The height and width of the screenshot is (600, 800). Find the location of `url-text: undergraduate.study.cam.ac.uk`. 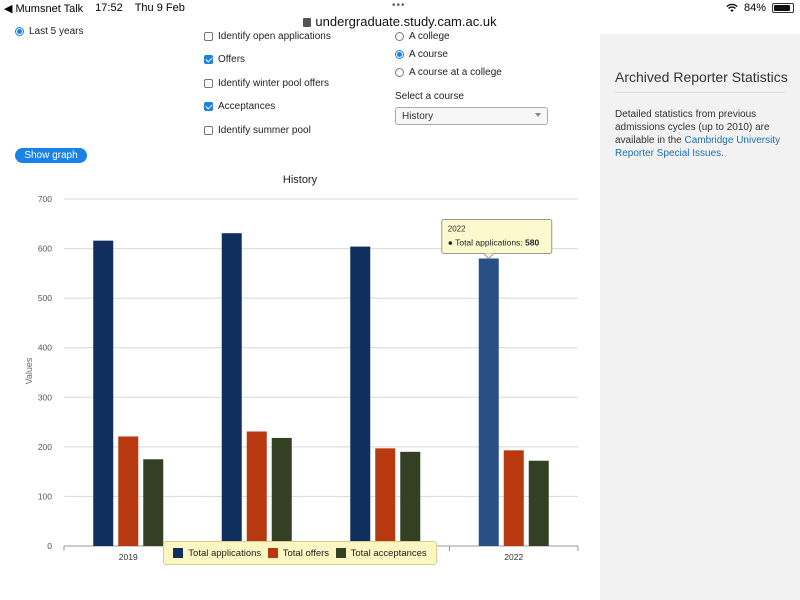

url-text: undergraduate.study.cam.ac.uk is located at coordinates (406, 21).